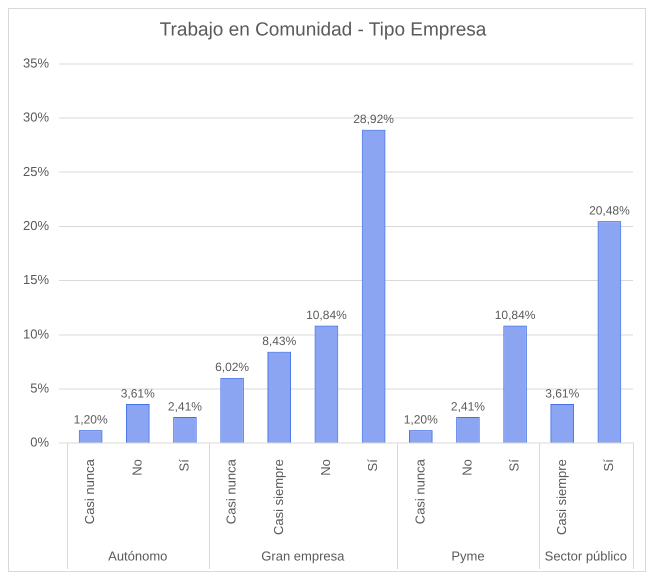  Describe the element at coordinates (279, 341) in the screenshot. I see `data-label: 8,43%` at that location.